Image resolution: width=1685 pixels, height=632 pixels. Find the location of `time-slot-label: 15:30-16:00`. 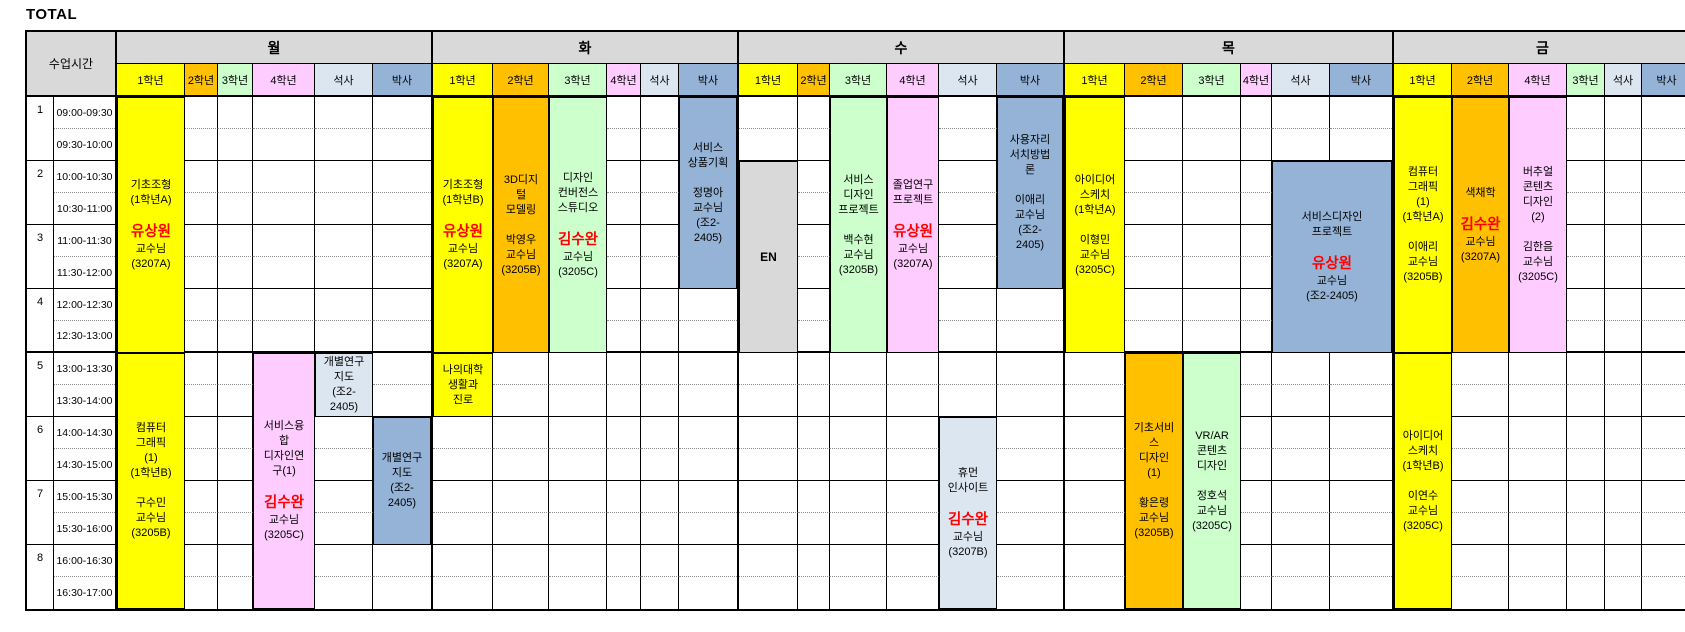

time-slot-label: 15:30-16:00 is located at coordinates (84, 529).